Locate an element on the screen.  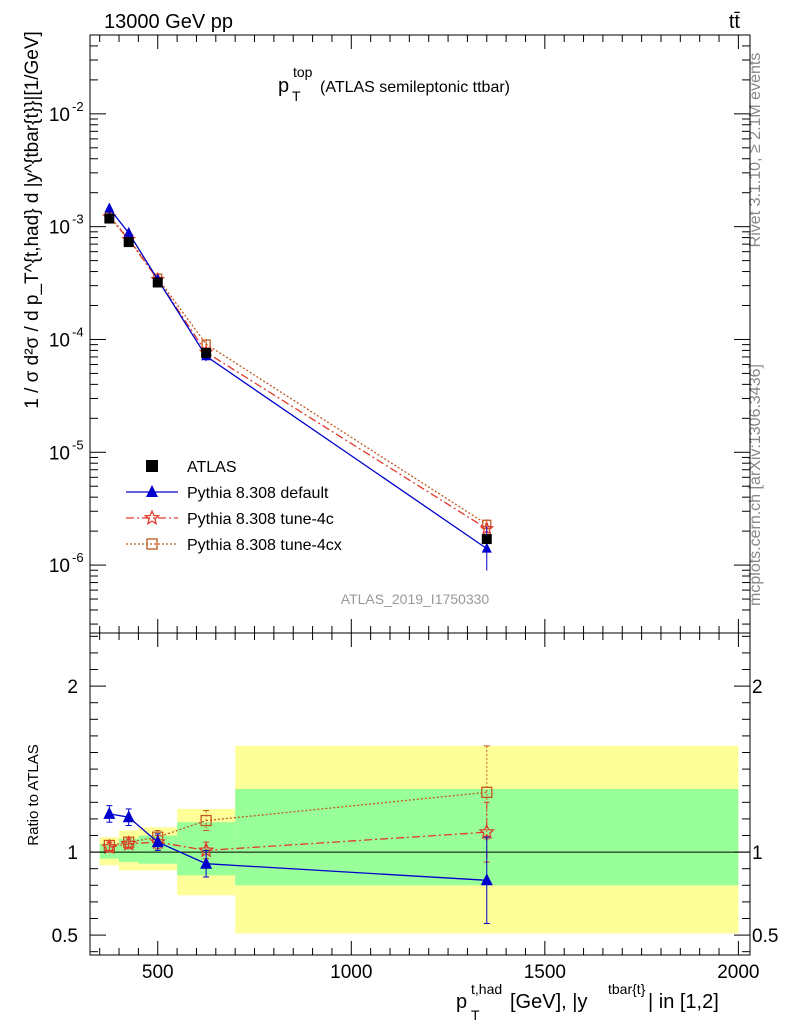
y-tick-exponent: -4 is located at coordinates (78, 331).